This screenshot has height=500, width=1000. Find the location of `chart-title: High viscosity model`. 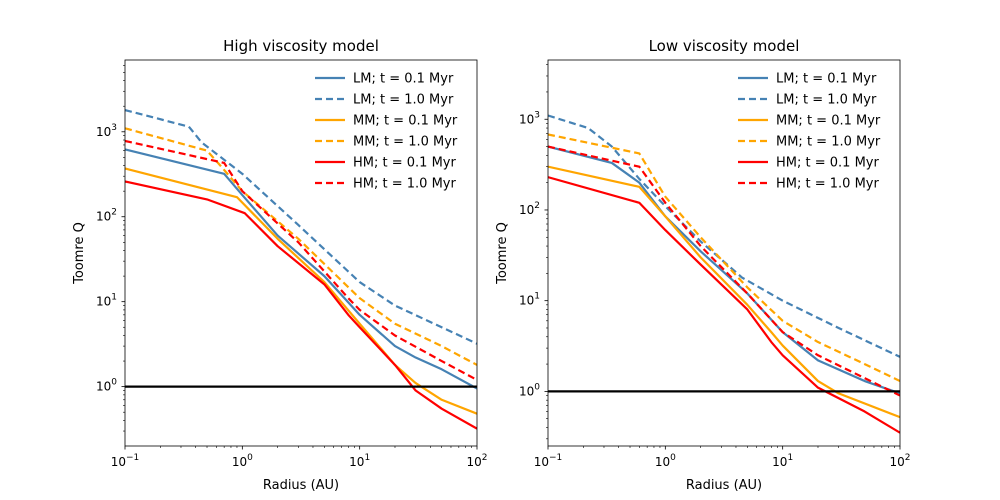

chart-title: High viscosity model is located at coordinates (301, 46).